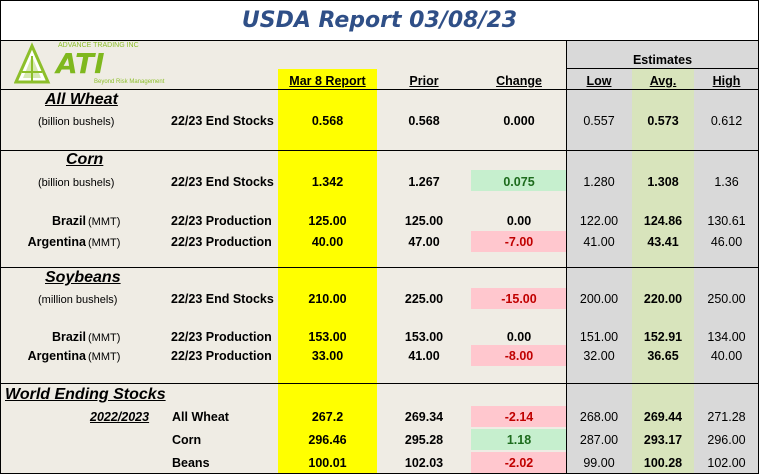 This screenshot has height=474, width=759. I want to click on estimates-header: Estimates, so click(662, 60).